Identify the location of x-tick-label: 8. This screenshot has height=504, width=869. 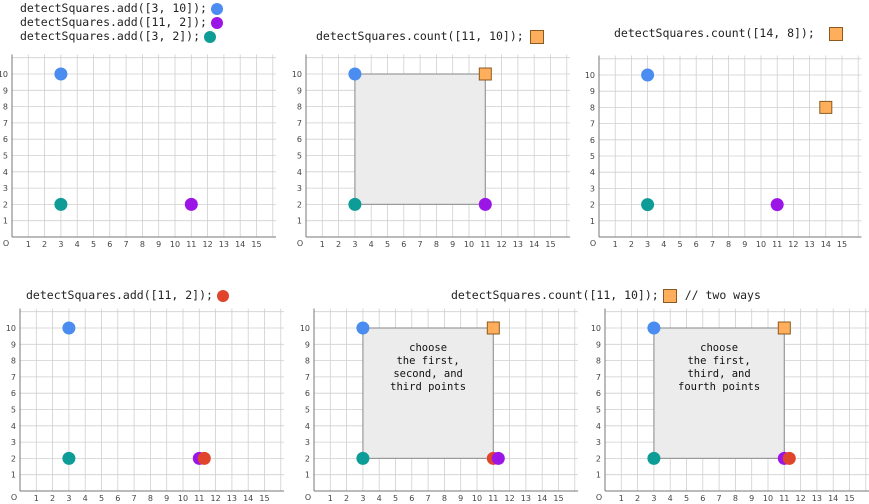
(735, 498).